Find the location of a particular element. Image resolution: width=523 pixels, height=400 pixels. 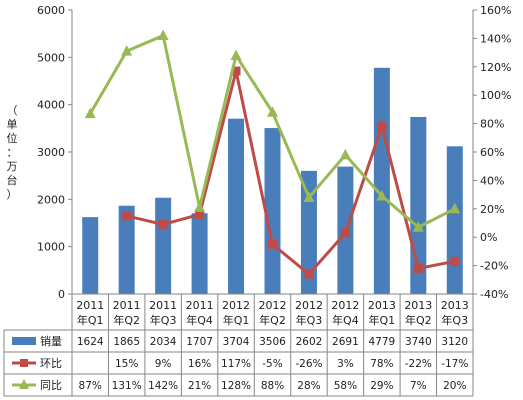

y-axis-title-char: 台 is located at coordinates (12, 180).